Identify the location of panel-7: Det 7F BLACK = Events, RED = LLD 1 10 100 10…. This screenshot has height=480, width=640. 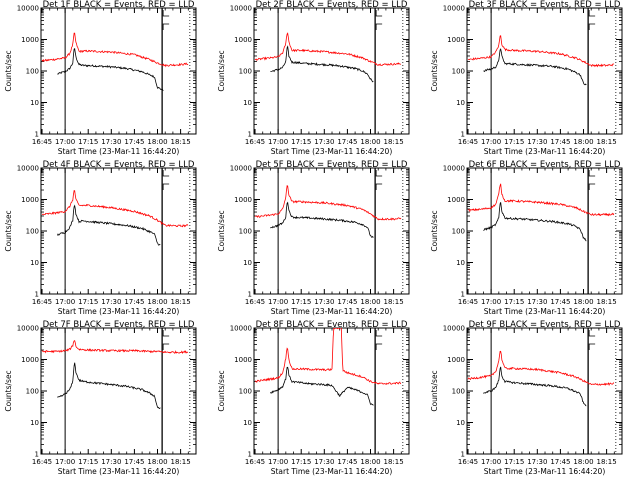
(100, 398).